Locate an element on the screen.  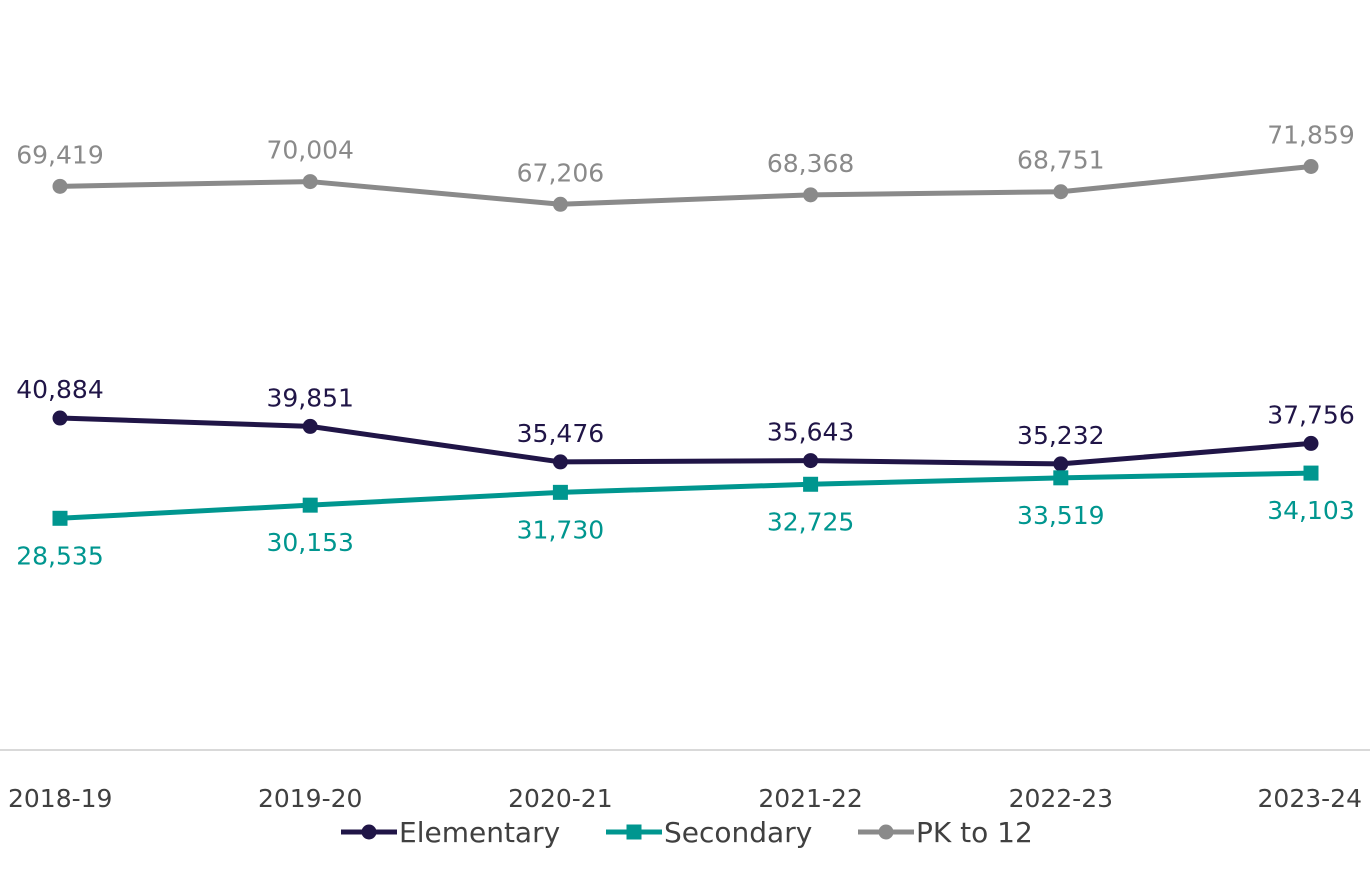
x-tick-label: 2019-20 is located at coordinates (310, 798).